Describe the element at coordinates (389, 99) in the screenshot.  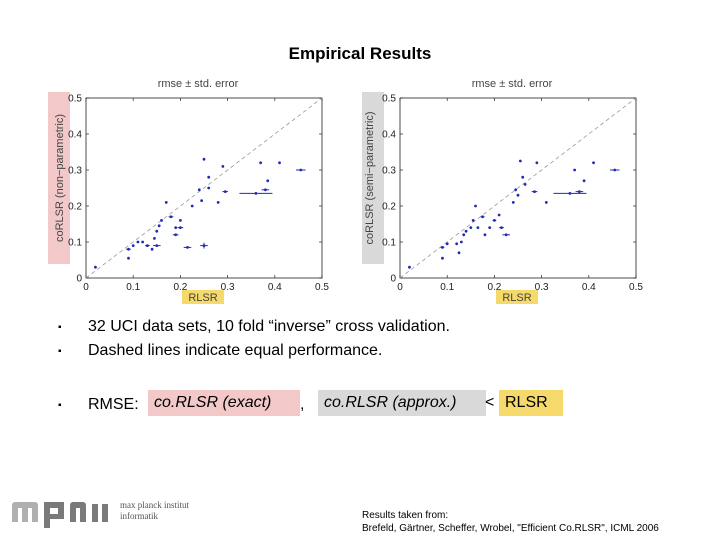
I see `y-tick-label: 0.5` at that location.